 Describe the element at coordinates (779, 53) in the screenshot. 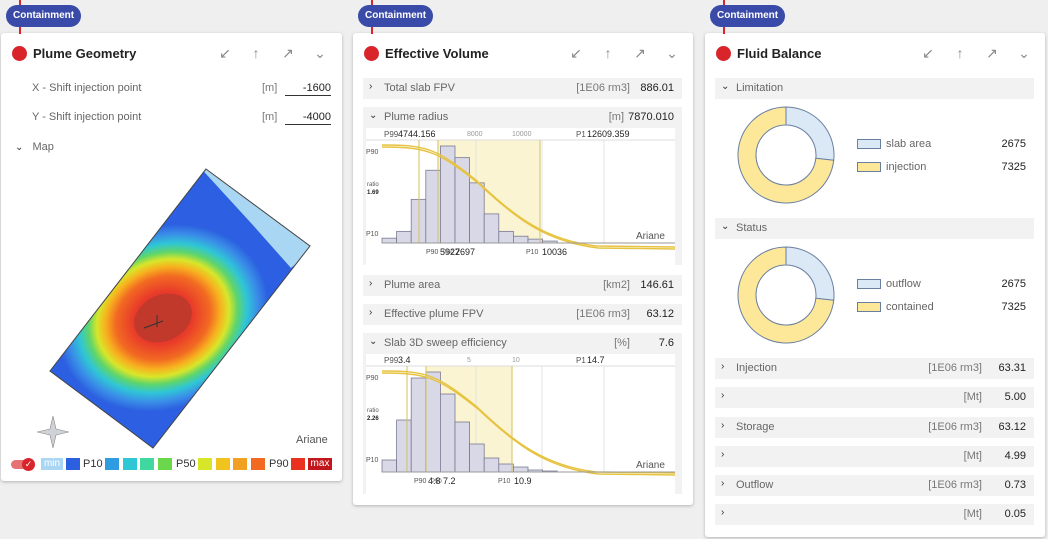

I see `panel-title: Fluid Balance` at that location.